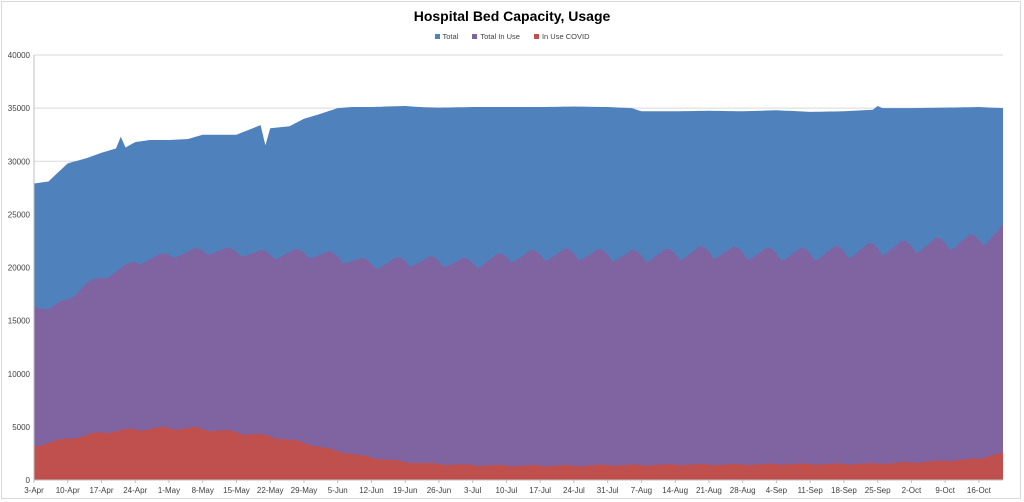 This screenshot has width=1024, height=502. Describe the element at coordinates (68, 490) in the screenshot. I see `x-tick-label: 10-Apr` at that location.